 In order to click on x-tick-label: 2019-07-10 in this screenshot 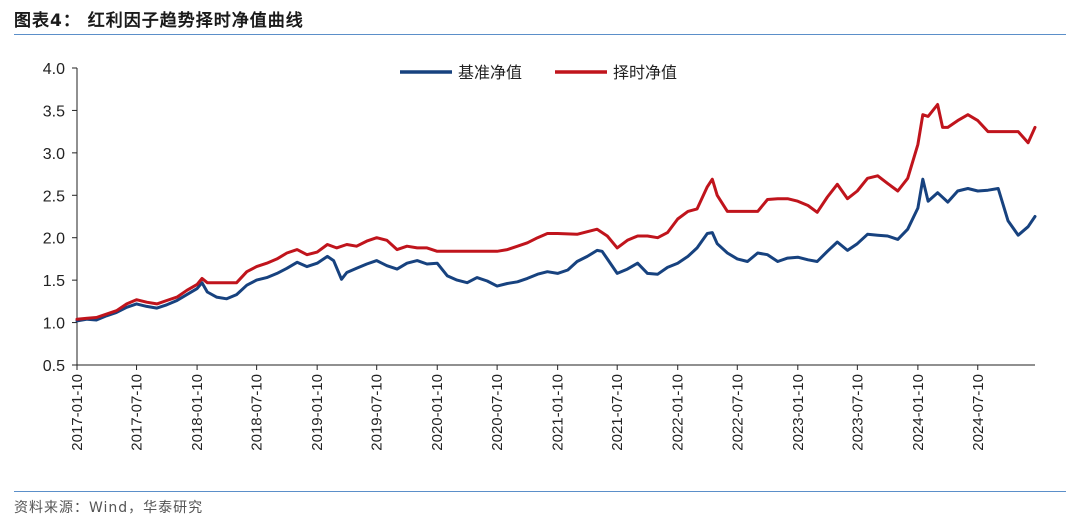, I will do `click(377, 412)`.